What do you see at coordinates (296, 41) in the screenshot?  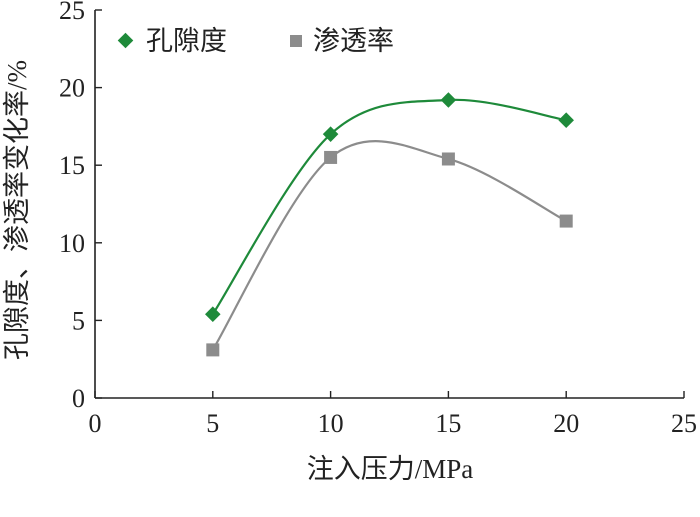 I see `legend-marker-permeability` at bounding box center [296, 41].